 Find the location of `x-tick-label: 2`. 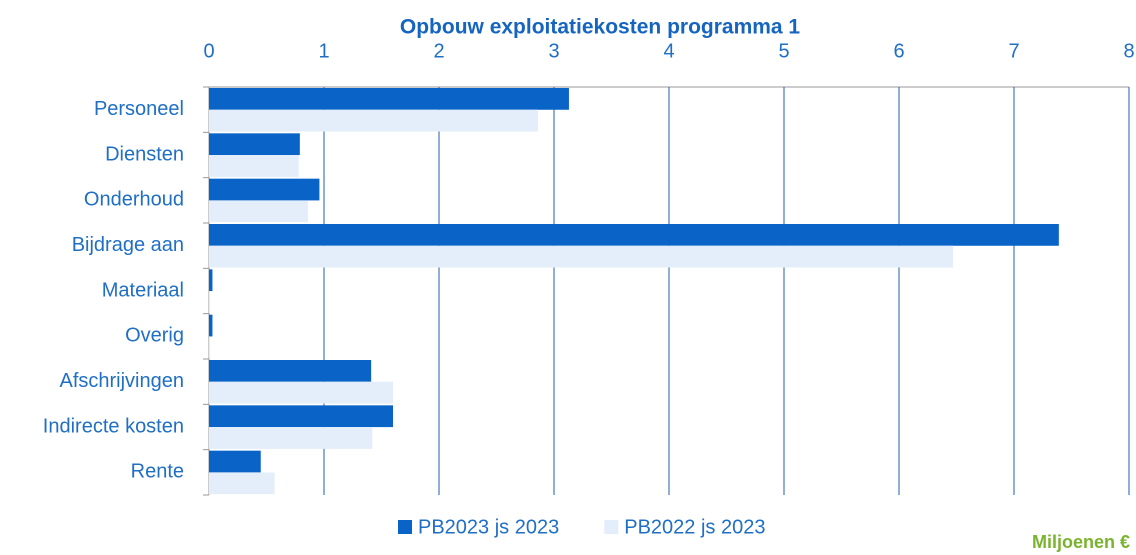

x-tick-label: 2 is located at coordinates (438, 51).